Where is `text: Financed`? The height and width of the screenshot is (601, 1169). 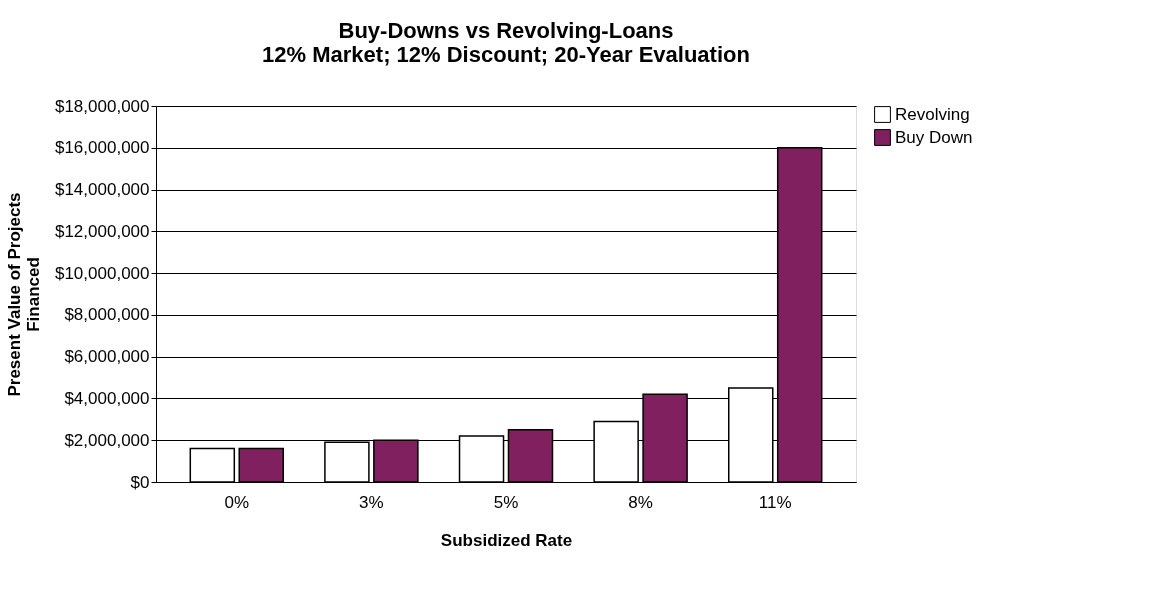
text: Financed is located at coordinates (33, 294).